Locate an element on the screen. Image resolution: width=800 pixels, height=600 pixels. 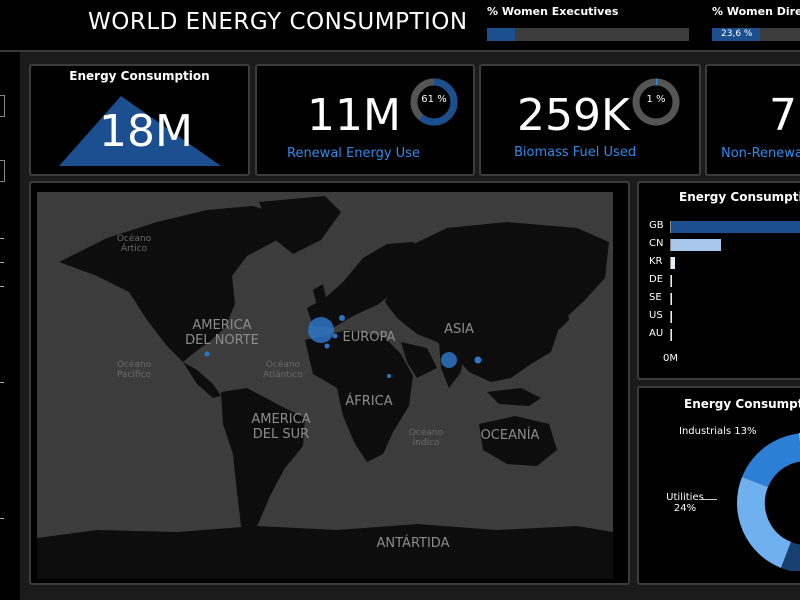
donut-slice-industrials is located at coordinates (771, 460).